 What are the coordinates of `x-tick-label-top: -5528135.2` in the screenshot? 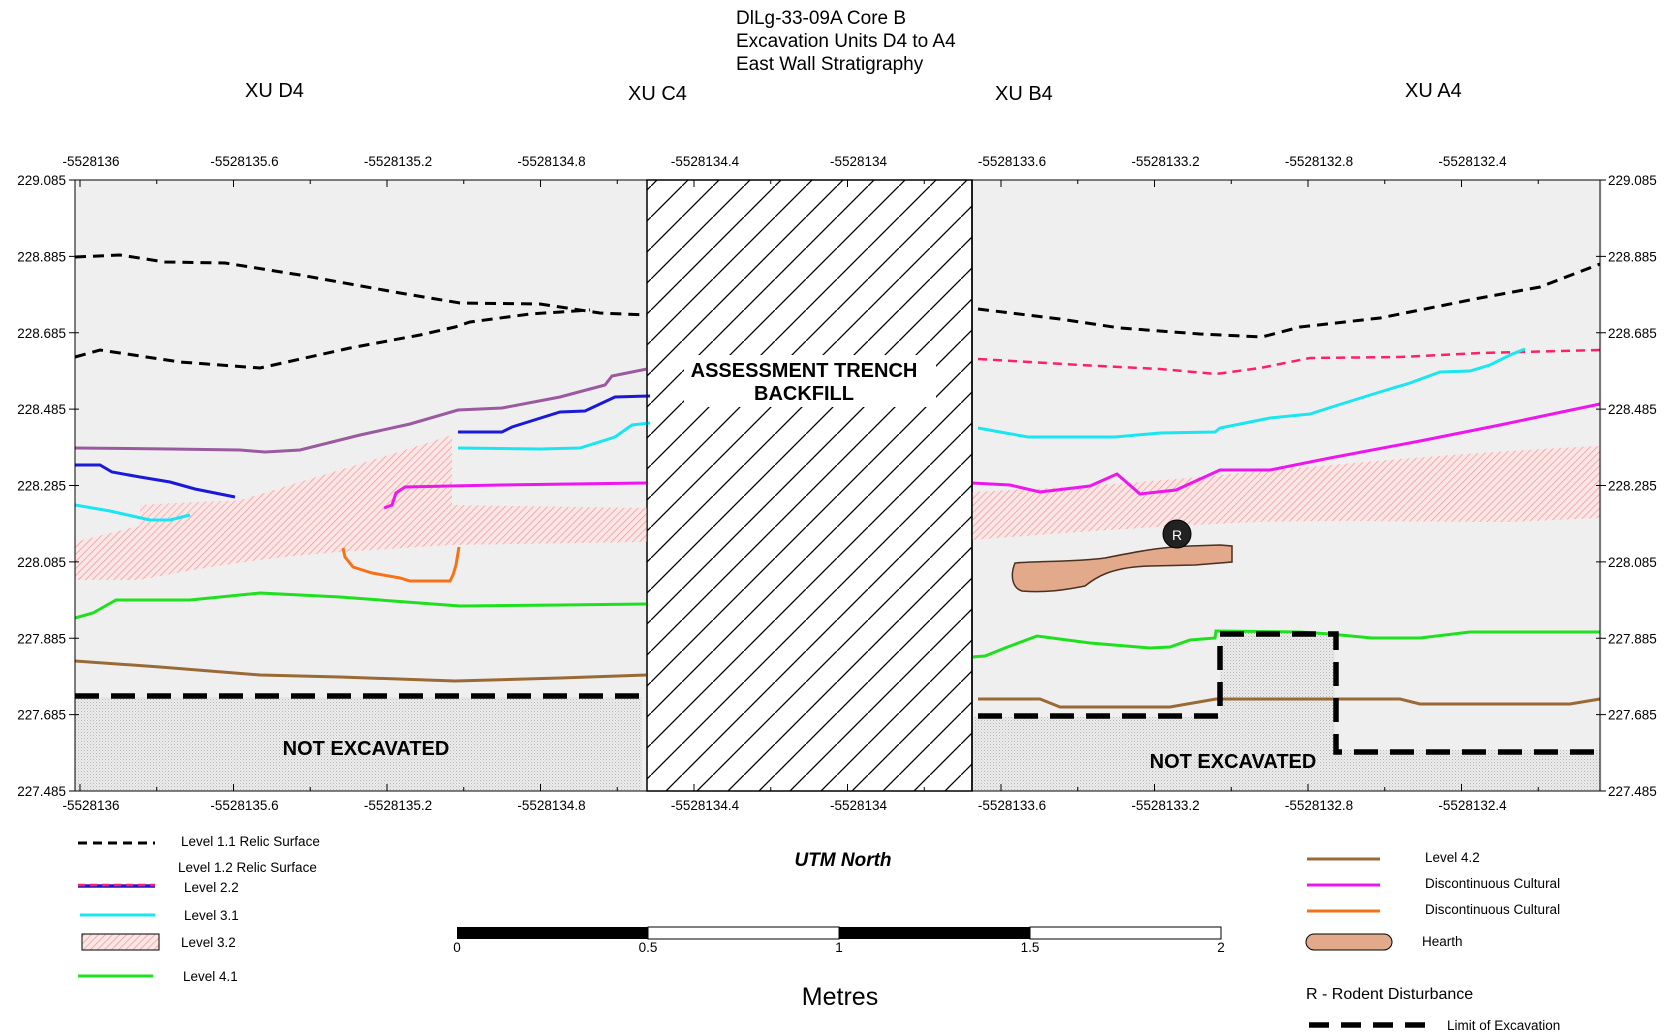 It's located at (398, 161).